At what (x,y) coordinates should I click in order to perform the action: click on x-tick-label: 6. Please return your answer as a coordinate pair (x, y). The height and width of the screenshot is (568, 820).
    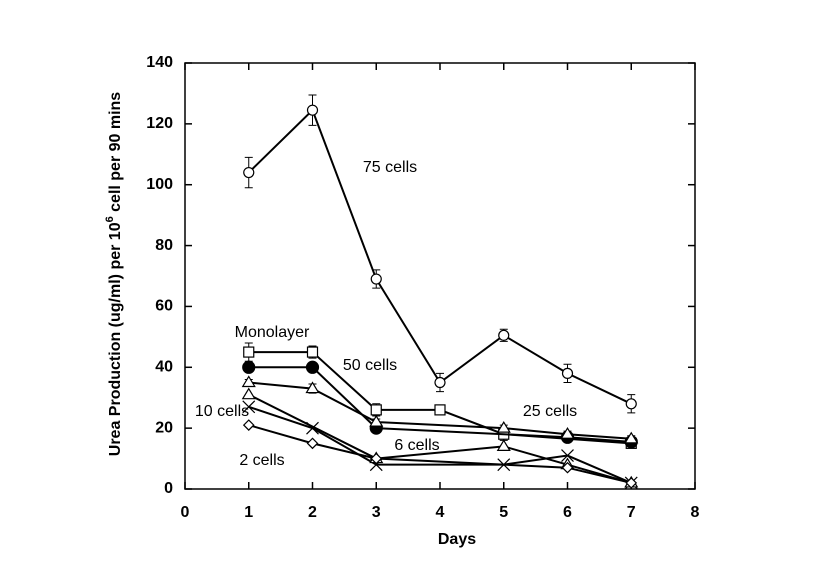
    Looking at the image, I should click on (567, 512).